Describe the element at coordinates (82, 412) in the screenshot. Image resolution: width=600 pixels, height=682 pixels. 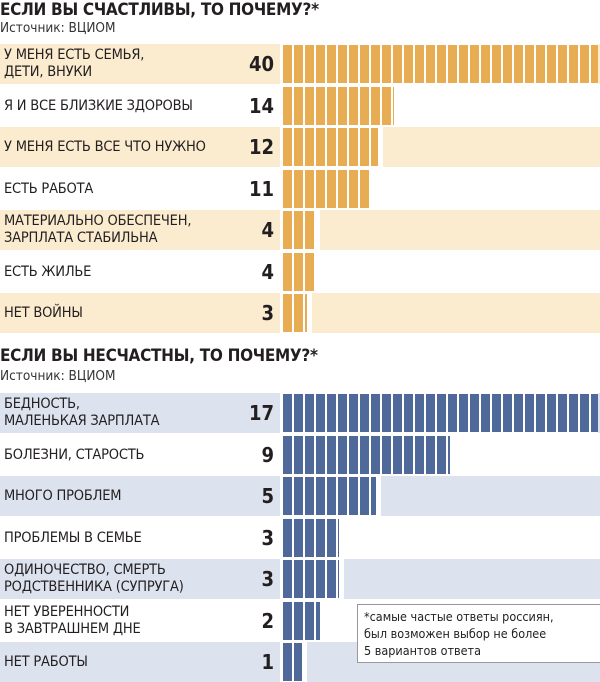
I see `category-label: Бедность, маленькая зарплата` at that location.